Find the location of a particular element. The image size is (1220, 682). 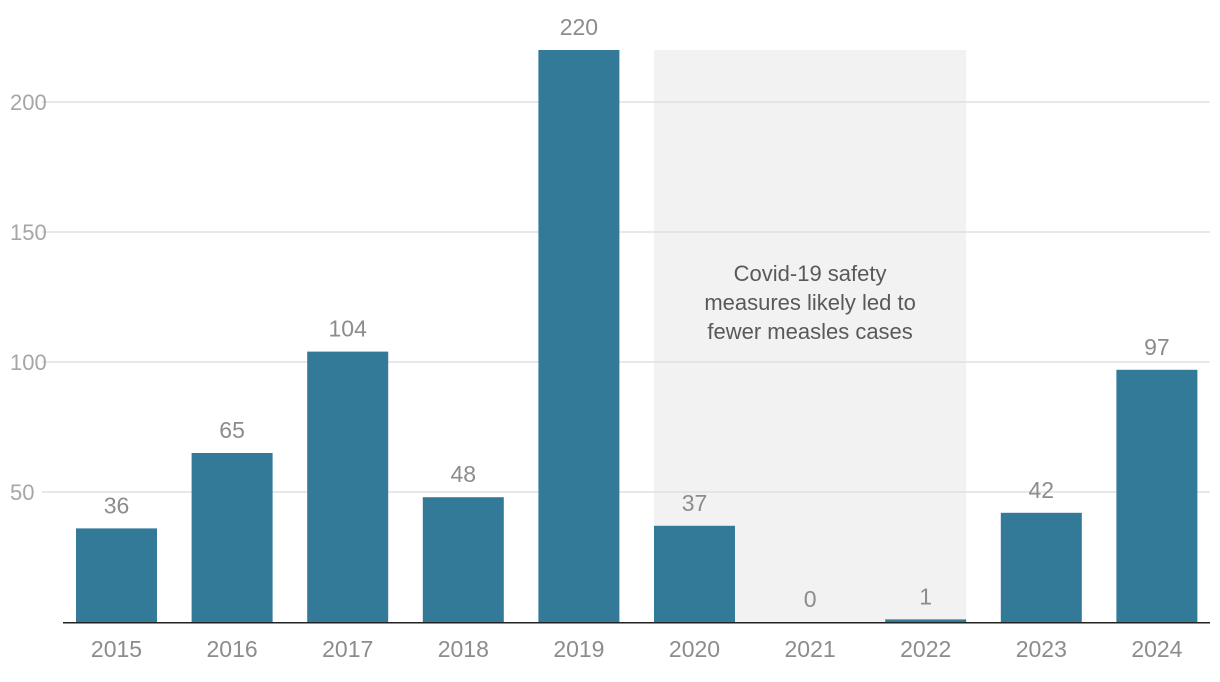

data-label: 1 is located at coordinates (925, 596).